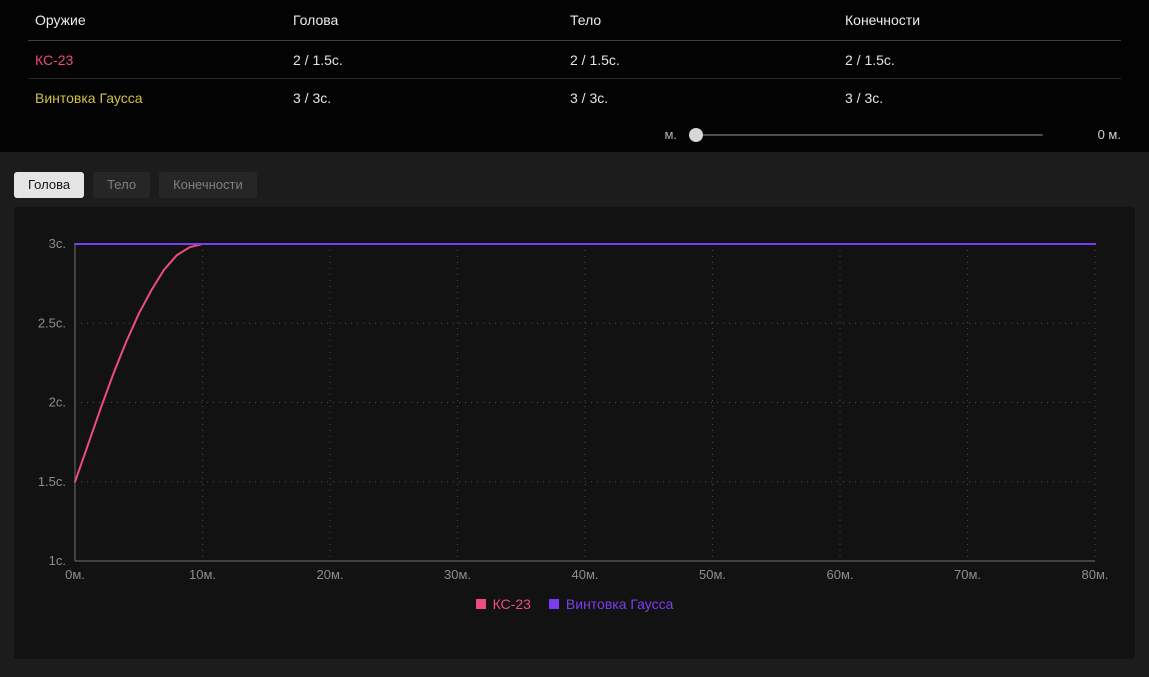 The height and width of the screenshot is (677, 1149). What do you see at coordinates (208, 185) in the screenshot?
I see `tab-limbs: Конечности` at bounding box center [208, 185].